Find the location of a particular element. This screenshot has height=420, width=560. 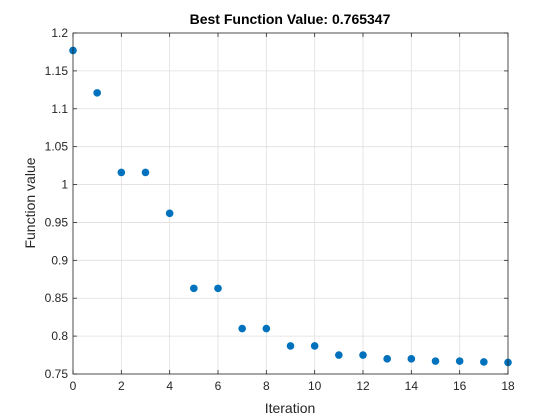

y-tick-label: 0.8 is located at coordinates (59, 336).